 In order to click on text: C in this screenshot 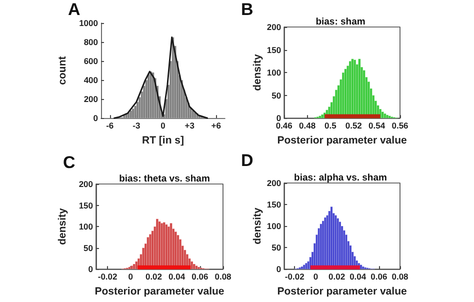, I will do `click(69, 162)`.